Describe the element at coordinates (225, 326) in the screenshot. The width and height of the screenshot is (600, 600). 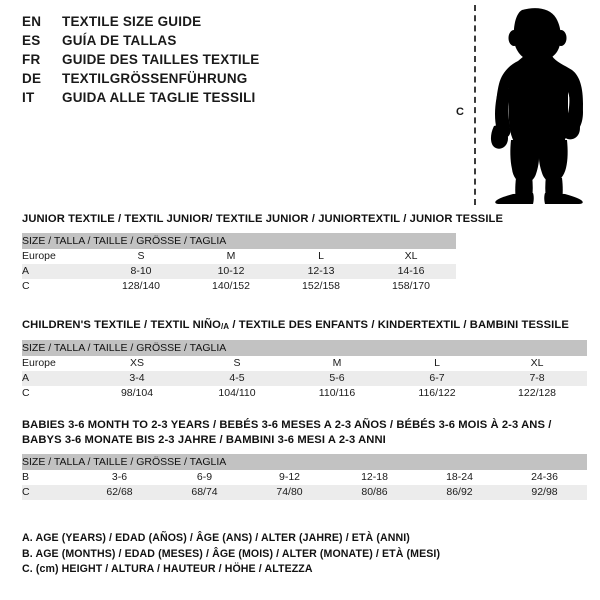
I see `children-title-subscript: /A` at that location.